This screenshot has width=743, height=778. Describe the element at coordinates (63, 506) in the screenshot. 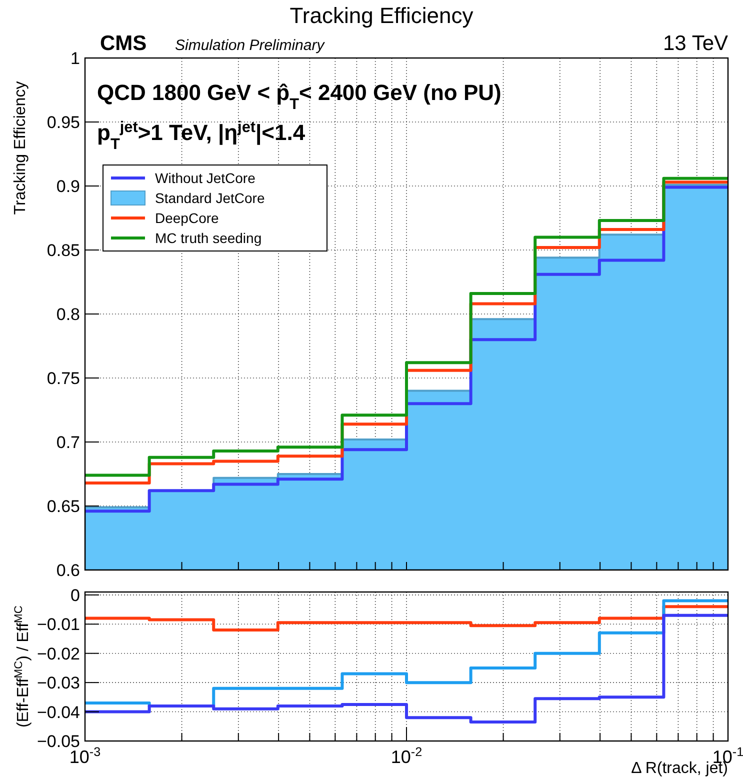

I see `y-tick-label: 0.65` at that location.